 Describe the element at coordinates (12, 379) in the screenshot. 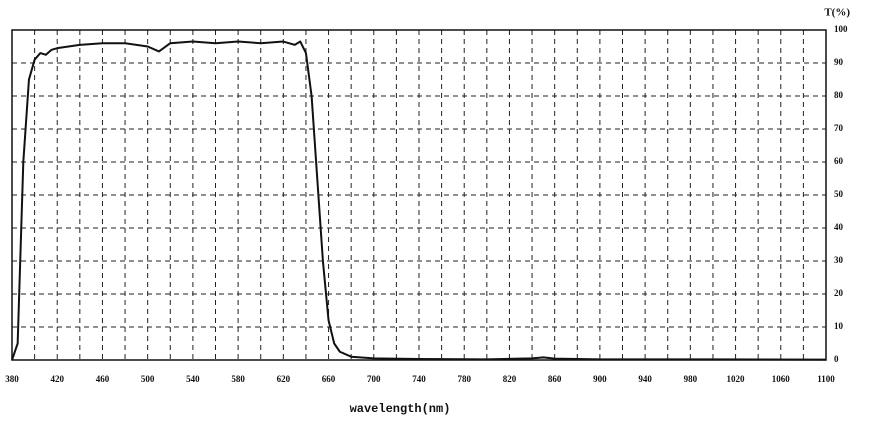

I see `x-tick-label: 380` at that location.